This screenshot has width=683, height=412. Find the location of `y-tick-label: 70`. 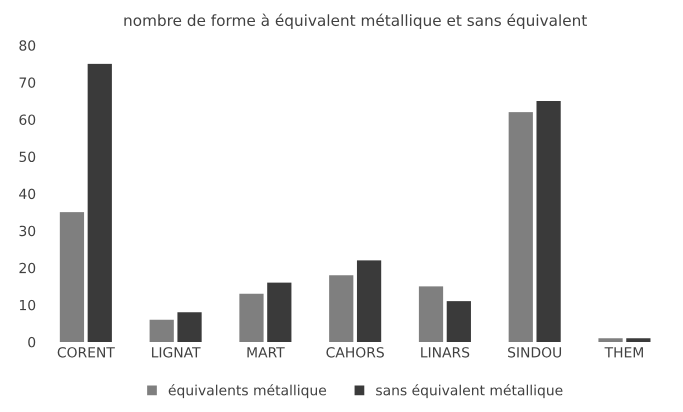

y-tick-label: 70 is located at coordinates (28, 82).